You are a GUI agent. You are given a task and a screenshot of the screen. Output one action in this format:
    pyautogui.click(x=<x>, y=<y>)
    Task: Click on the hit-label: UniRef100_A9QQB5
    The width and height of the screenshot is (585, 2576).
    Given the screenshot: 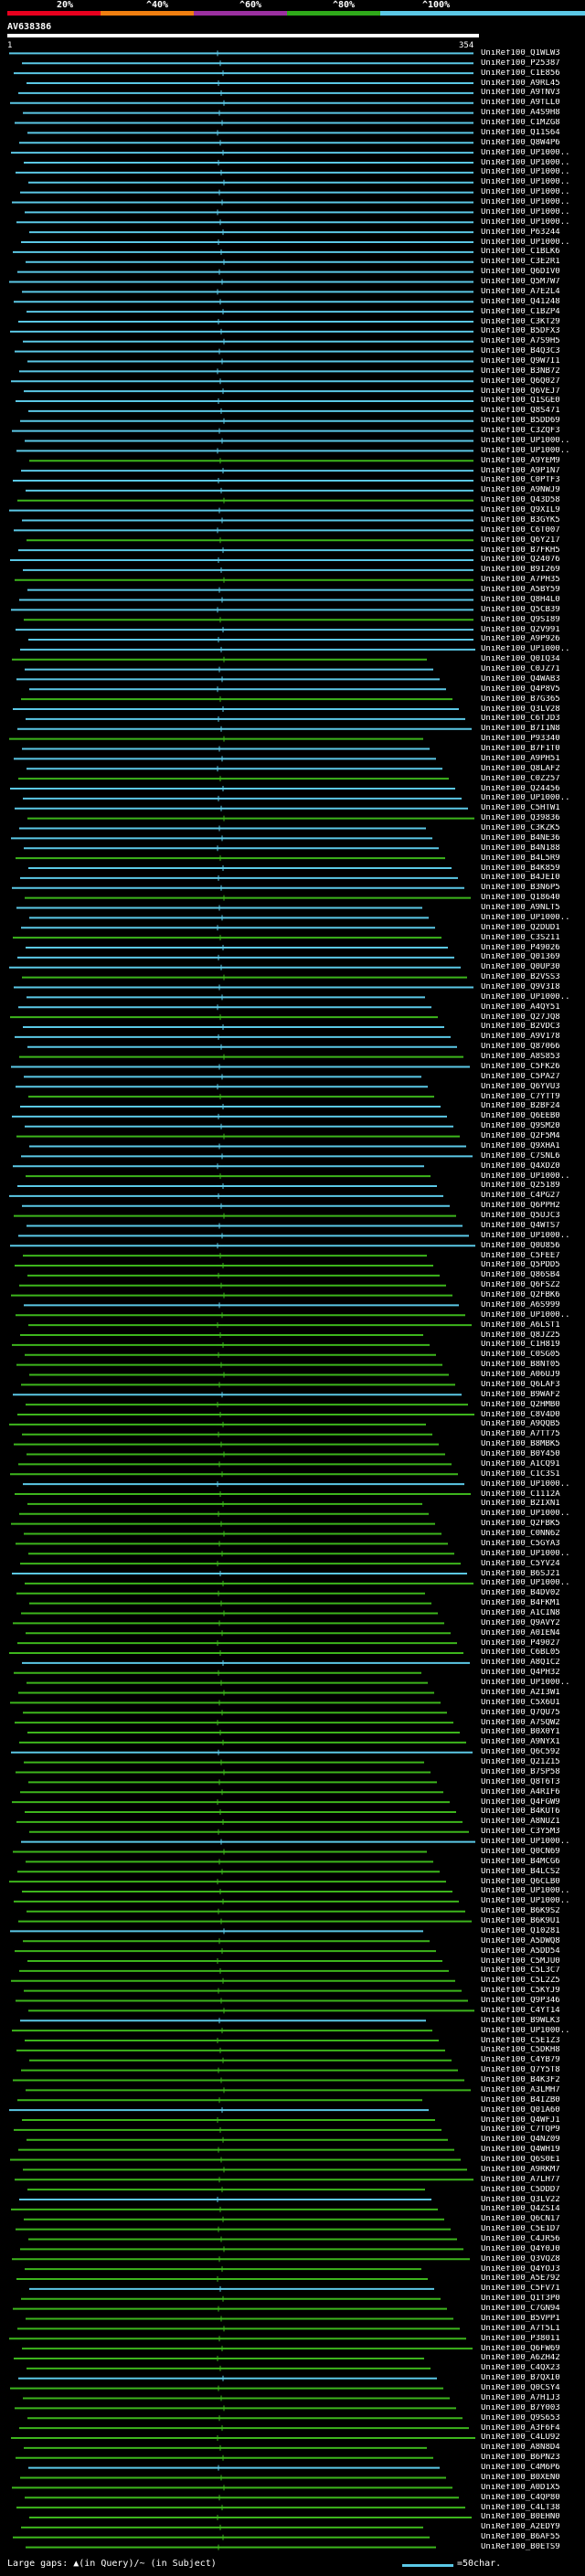 What is the action you would take?
    pyautogui.click(x=520, y=1424)
    